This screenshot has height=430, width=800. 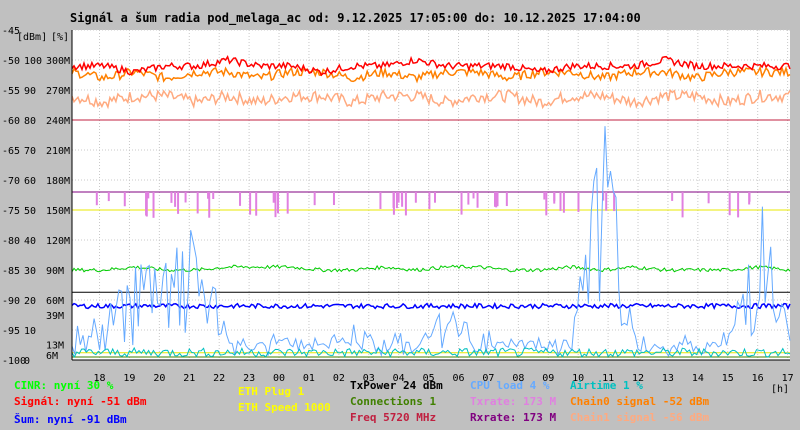 What do you see at coordinates (548, 378) in the screenshot?
I see `x-tick-label: 09` at bounding box center [548, 378].